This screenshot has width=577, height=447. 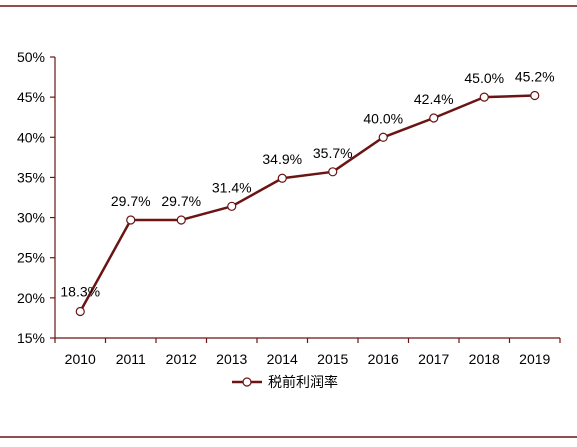 I want to click on y-tick-label: 20%, so click(x=31, y=298).